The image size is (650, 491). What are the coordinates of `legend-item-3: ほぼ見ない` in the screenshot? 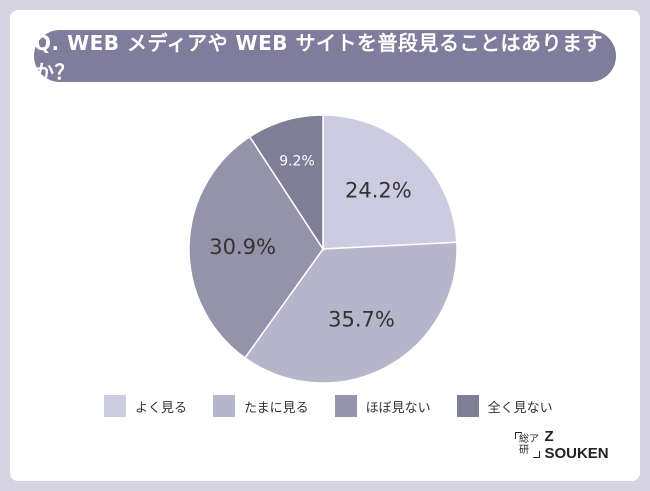 It's located at (382, 406).